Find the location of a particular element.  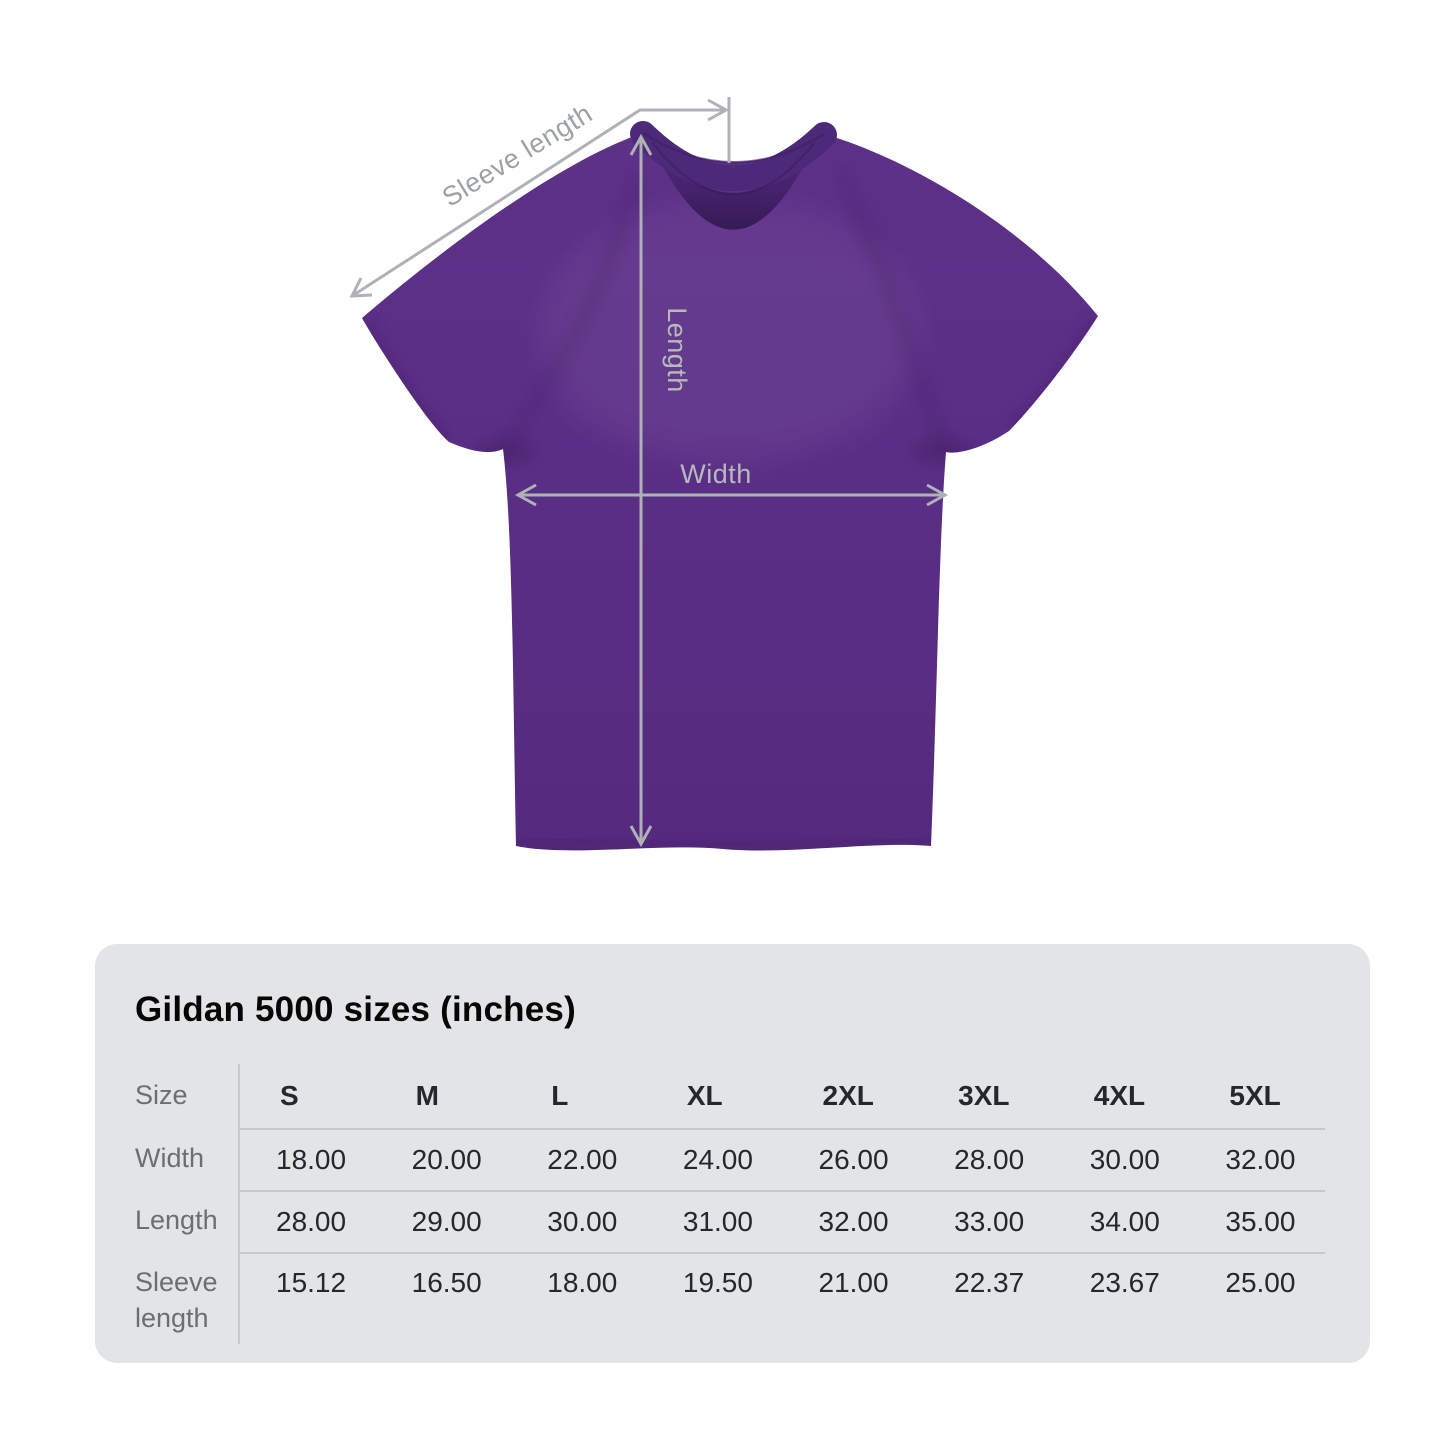

cell-length-l: 30.00 is located at coordinates (579, 1221).